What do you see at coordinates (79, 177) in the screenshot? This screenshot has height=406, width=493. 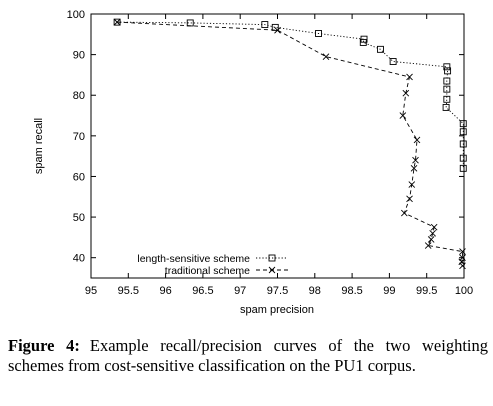 I see `y-tick-label: 60` at bounding box center [79, 177].